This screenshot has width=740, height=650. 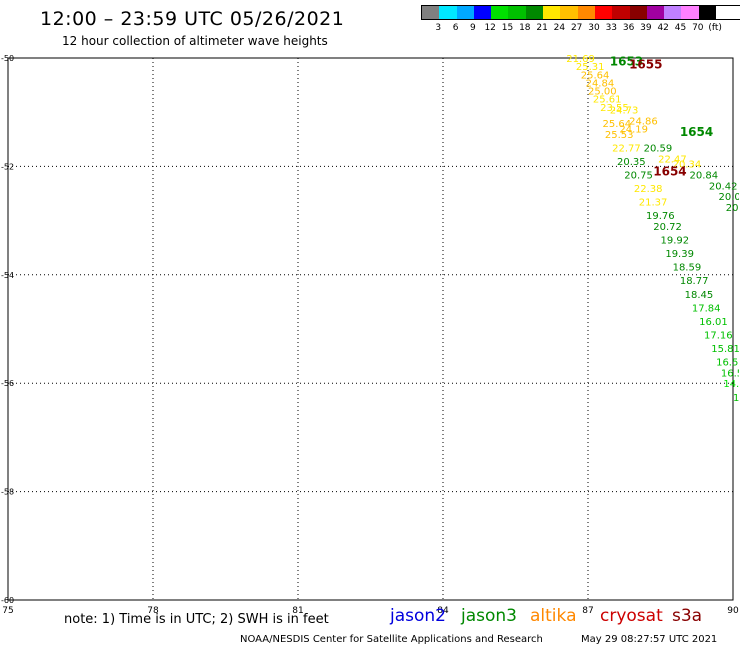 I want to click on wave-height-point: 21.69, so click(x=580, y=59).